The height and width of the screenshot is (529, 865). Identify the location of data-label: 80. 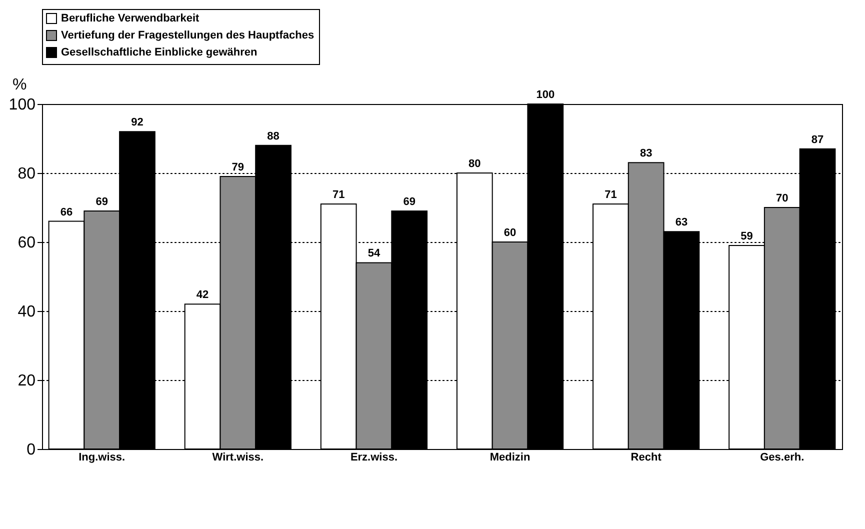
(474, 164).